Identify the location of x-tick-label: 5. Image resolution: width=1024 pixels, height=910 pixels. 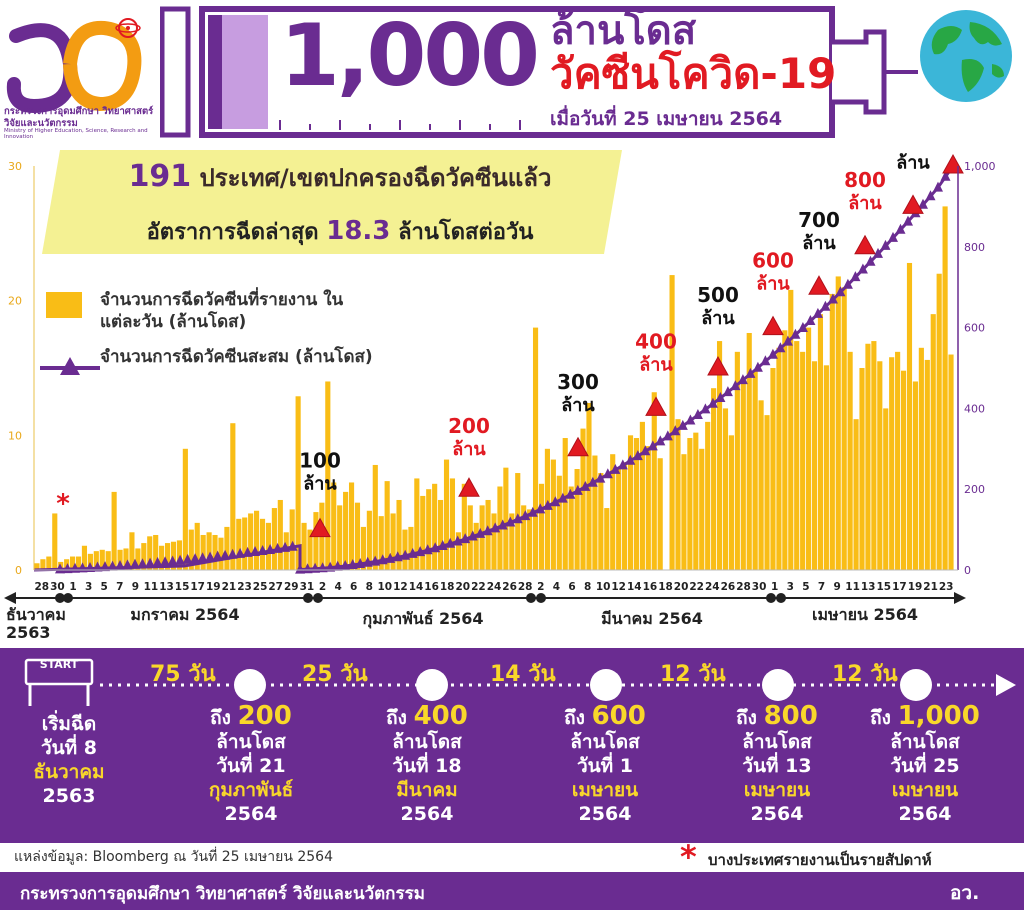
(104, 587).